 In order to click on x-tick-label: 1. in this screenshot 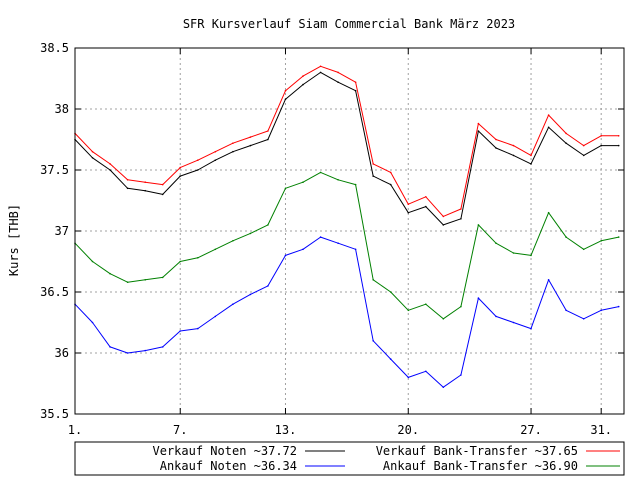, I will do `click(75, 430)`.